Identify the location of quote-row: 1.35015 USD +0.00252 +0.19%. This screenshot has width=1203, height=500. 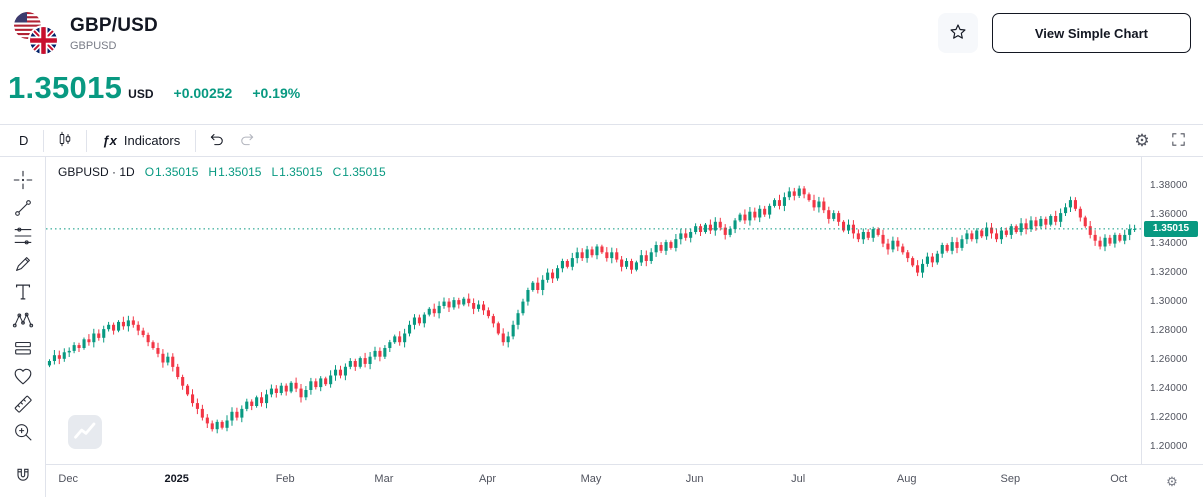
(601, 95).